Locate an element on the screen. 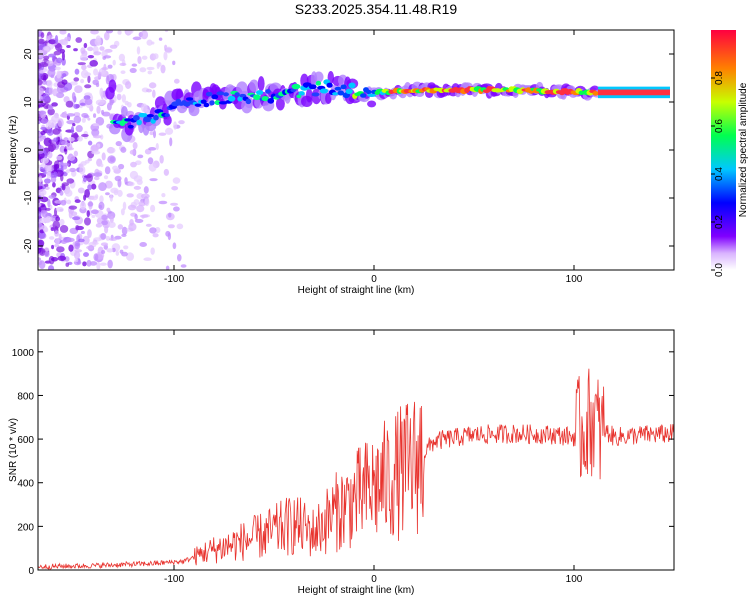 This screenshot has width=750, height=600. y-tick-label: 600 is located at coordinates (25, 440).